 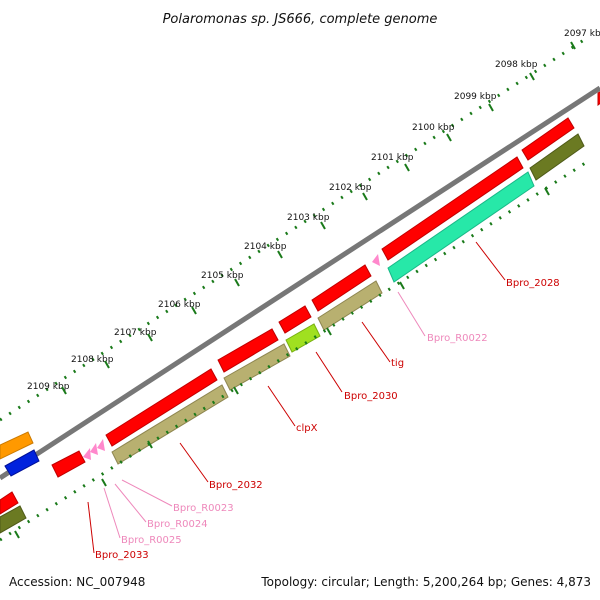 What do you see at coordinates (92, 360) in the screenshot?
I see `tick-label-2108: 2108 kbp` at bounding box center [92, 360].